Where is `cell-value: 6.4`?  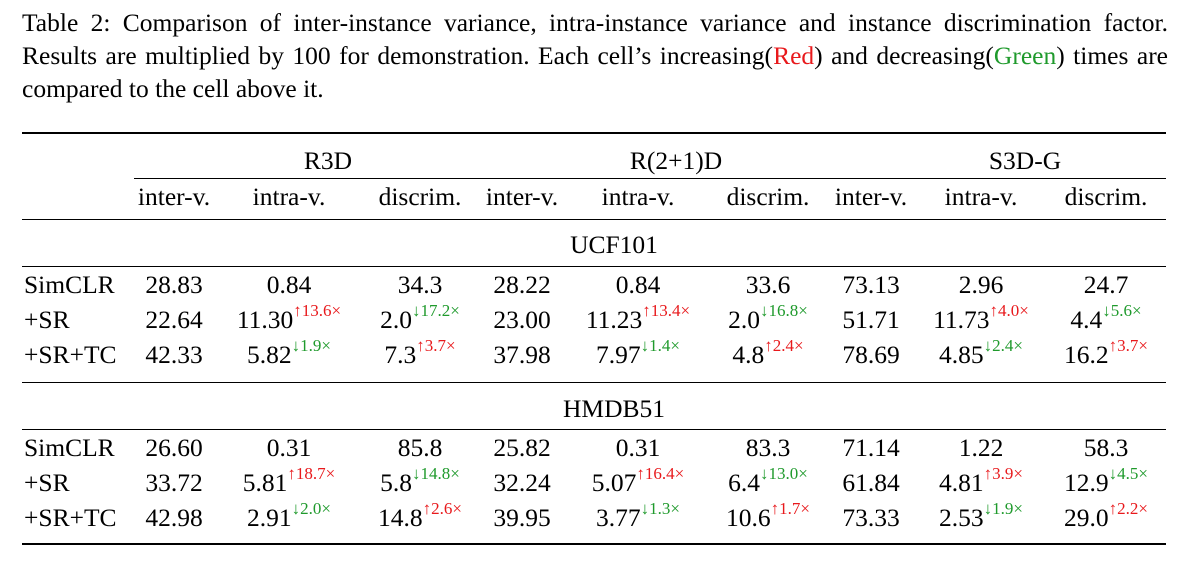
cell-value: 6.4 is located at coordinates (744, 482).